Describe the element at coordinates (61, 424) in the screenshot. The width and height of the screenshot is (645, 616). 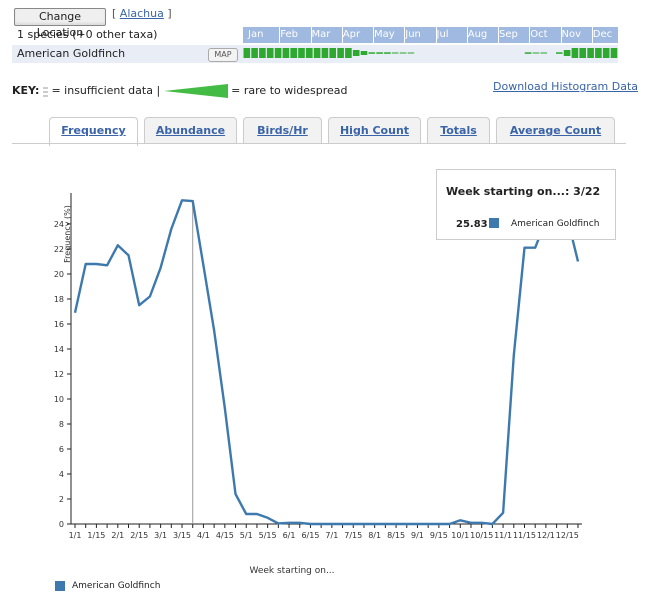
I see `y-tick-label: 8` at that location.